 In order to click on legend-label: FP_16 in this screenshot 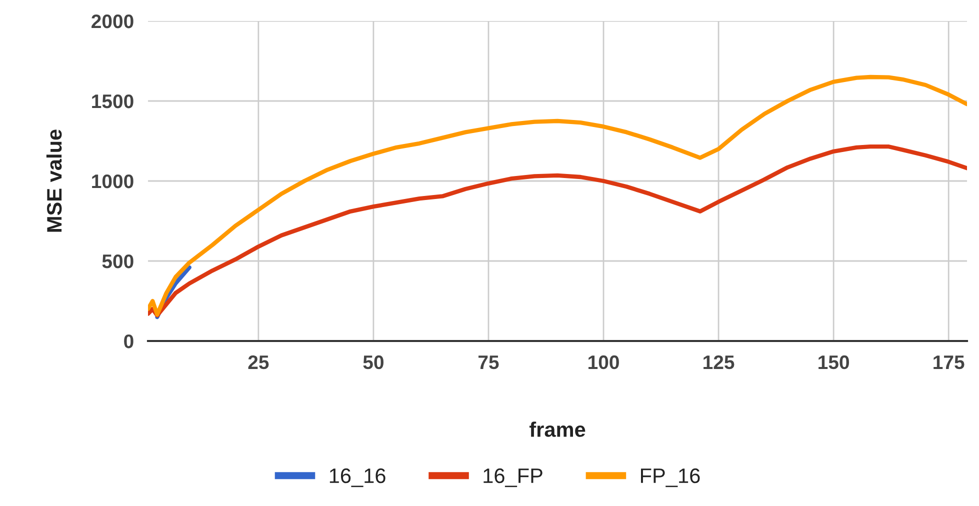, I will do `click(670, 478)`.